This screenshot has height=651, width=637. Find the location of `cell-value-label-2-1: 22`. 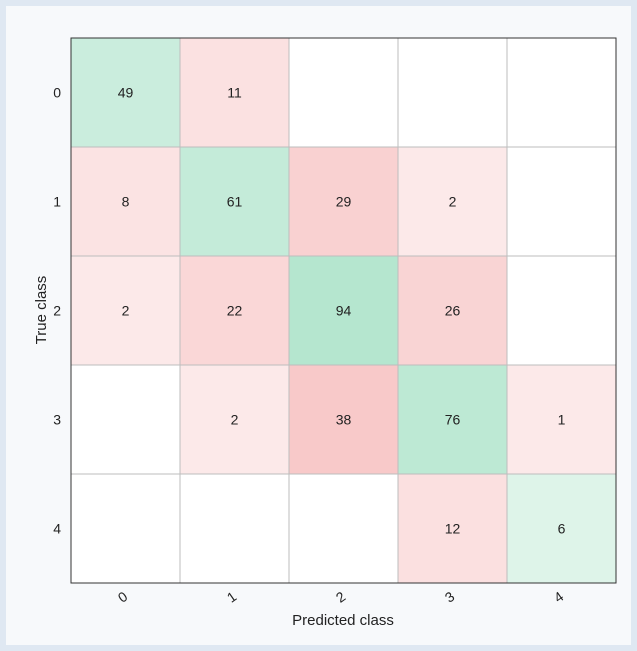

cell-value-label-2-1: 22 is located at coordinates (235, 311).